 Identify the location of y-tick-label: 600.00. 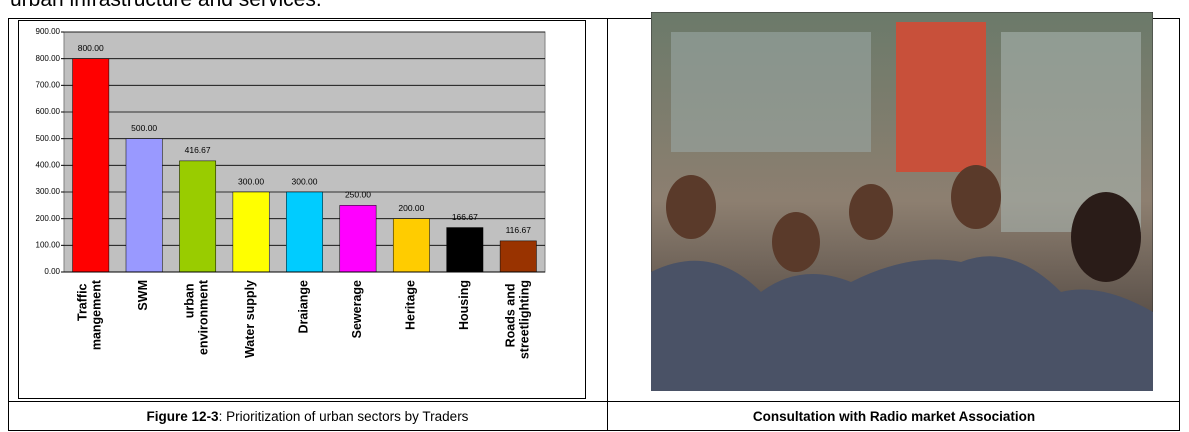
(48, 111).